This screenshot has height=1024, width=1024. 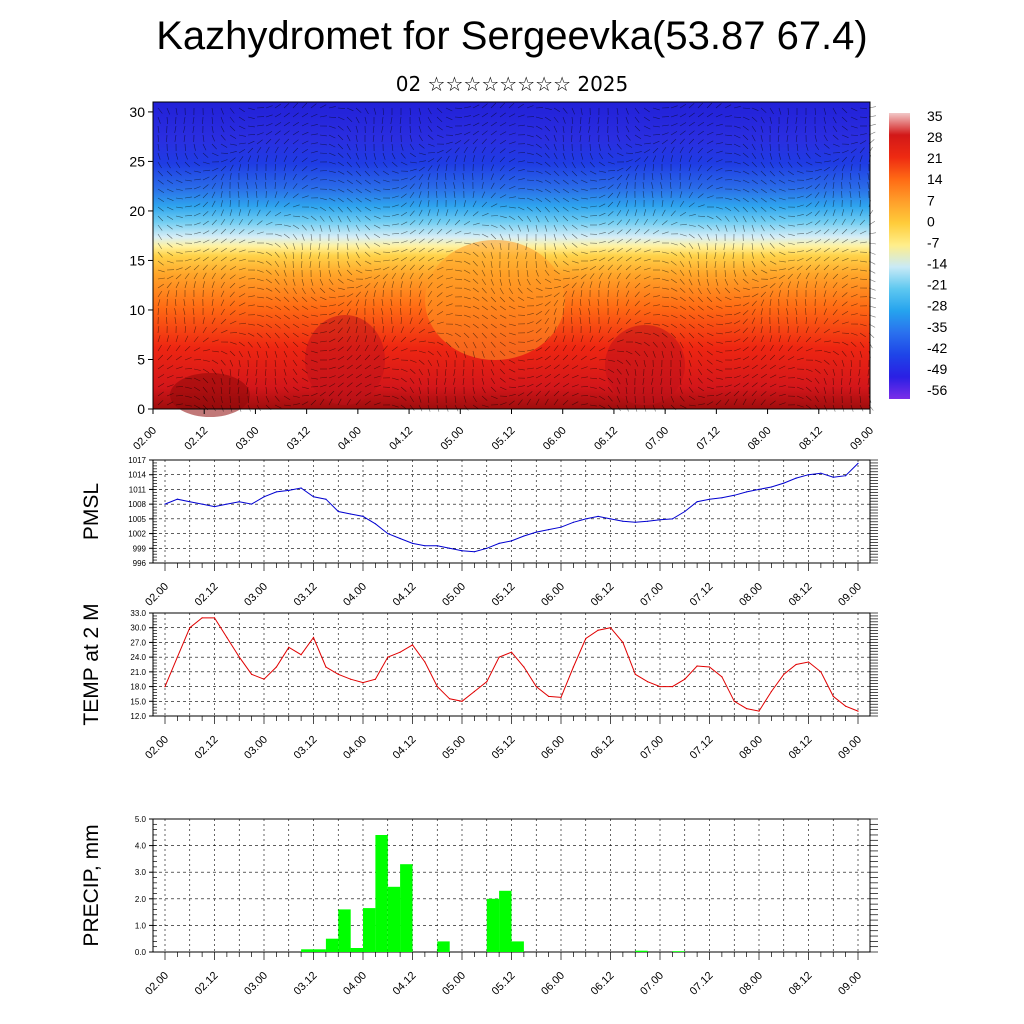 What do you see at coordinates (405, 595) in the screenshot?
I see `panel-pmsl-x-tick-label: 04.12` at bounding box center [405, 595].